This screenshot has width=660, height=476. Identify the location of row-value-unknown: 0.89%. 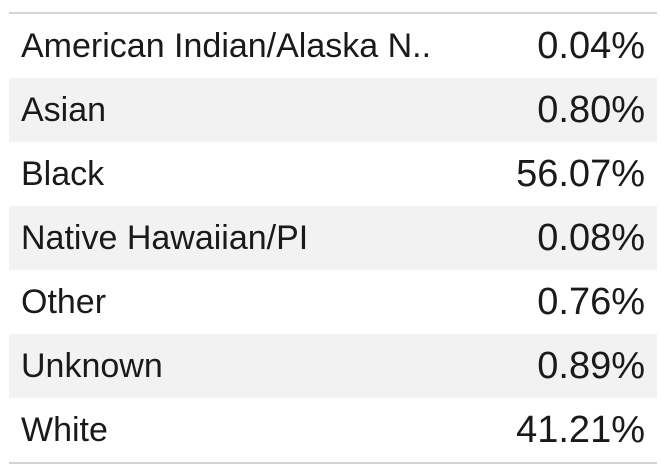
(591, 365).